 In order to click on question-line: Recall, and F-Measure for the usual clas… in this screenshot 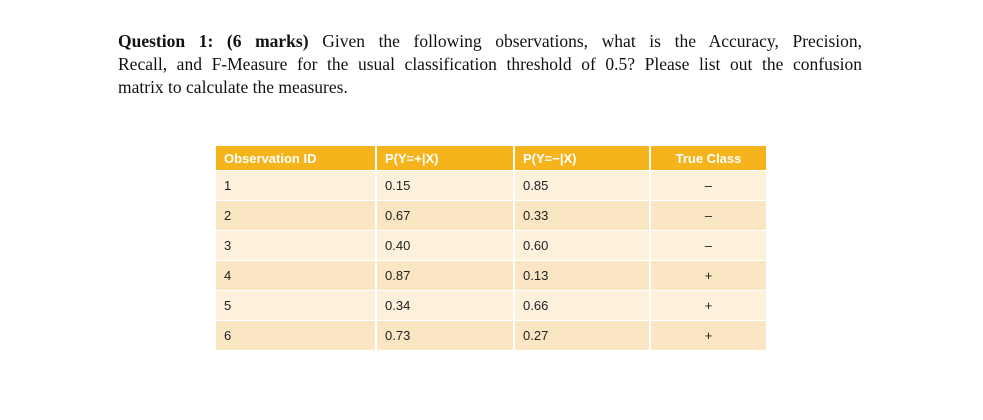, I will do `click(490, 64)`.